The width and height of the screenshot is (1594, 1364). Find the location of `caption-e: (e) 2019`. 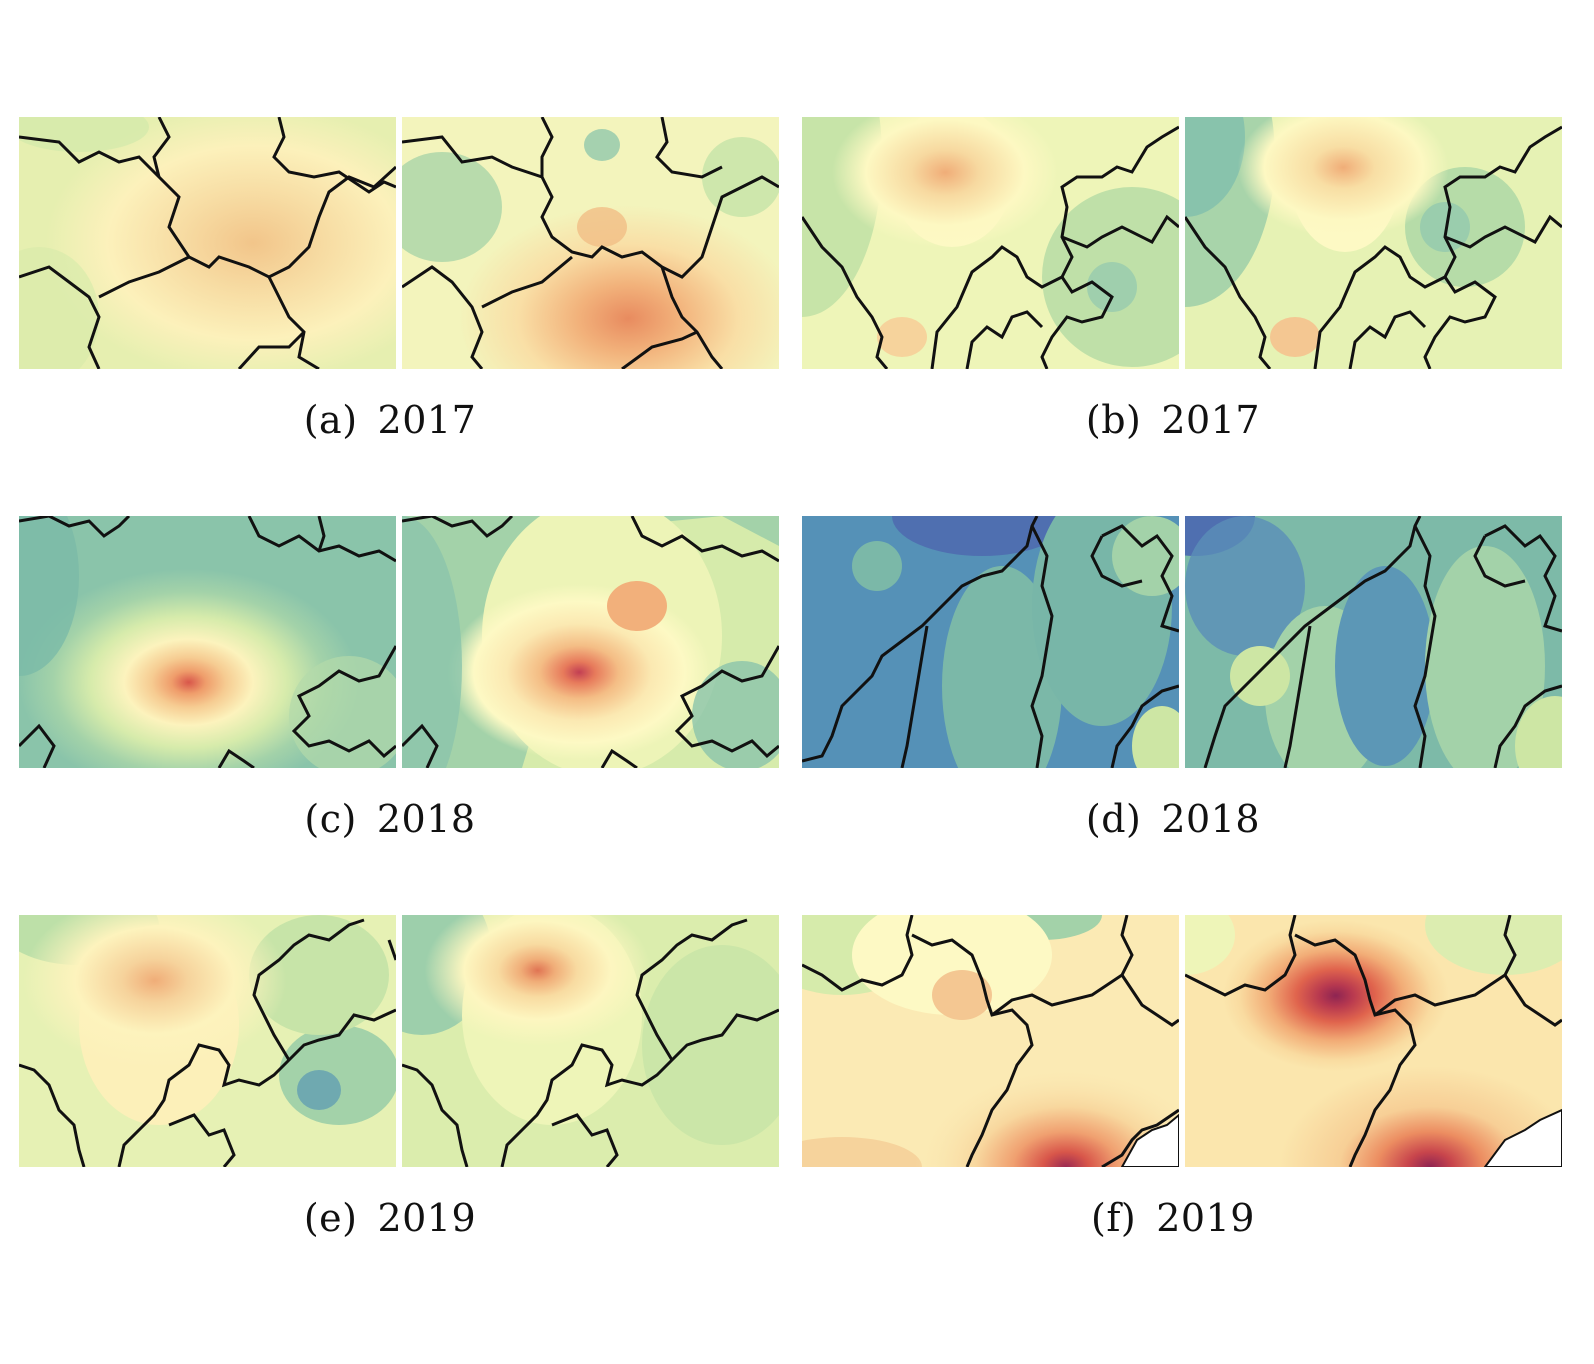

caption-e: (e) 2019 is located at coordinates (390, 1218).